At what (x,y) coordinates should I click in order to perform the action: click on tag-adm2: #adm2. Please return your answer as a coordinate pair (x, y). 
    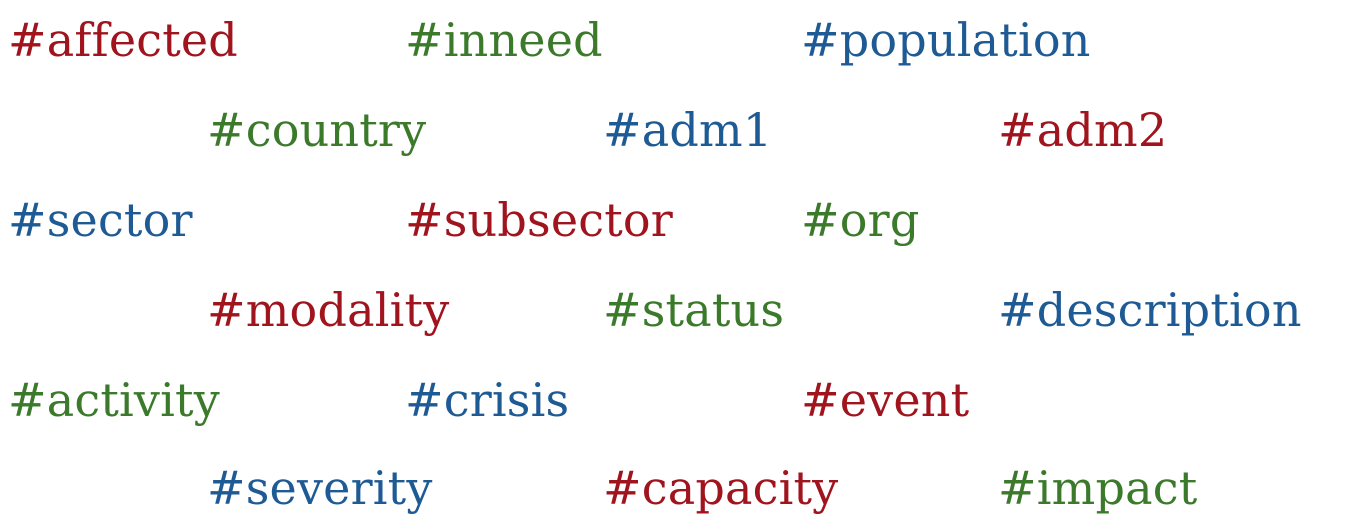
    Looking at the image, I should click on (1083, 130).